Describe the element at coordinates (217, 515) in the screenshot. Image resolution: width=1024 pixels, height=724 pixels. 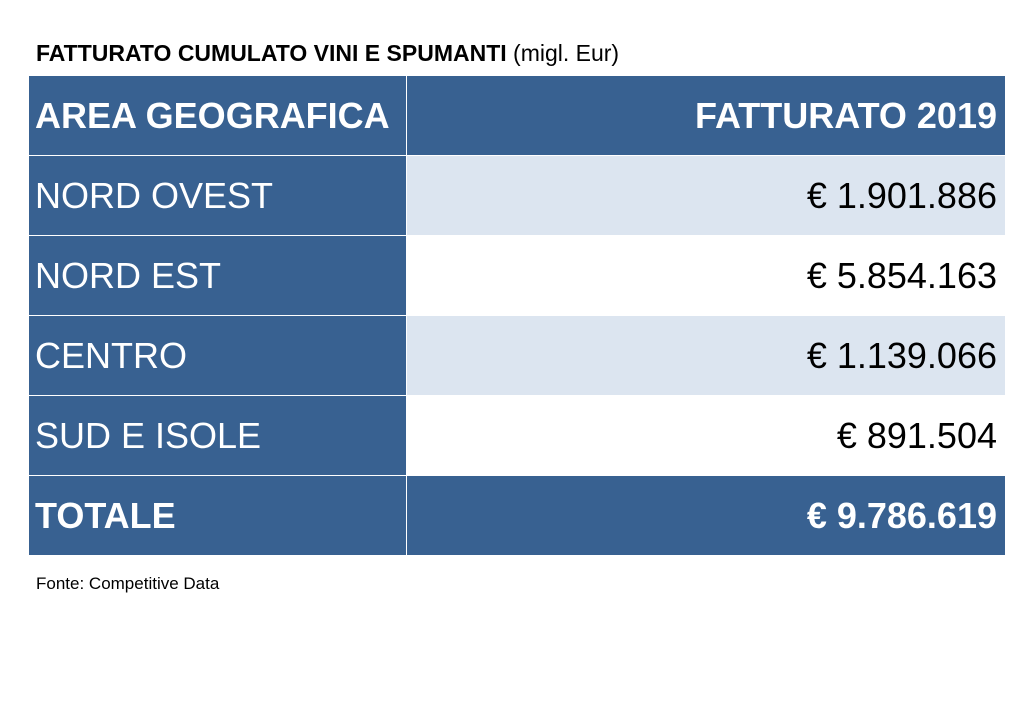
I see `total-label: TOTALE` at that location.